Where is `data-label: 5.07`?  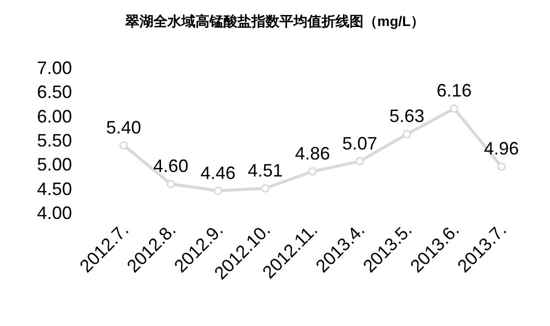
data-label: 5.07 is located at coordinates (360, 143).